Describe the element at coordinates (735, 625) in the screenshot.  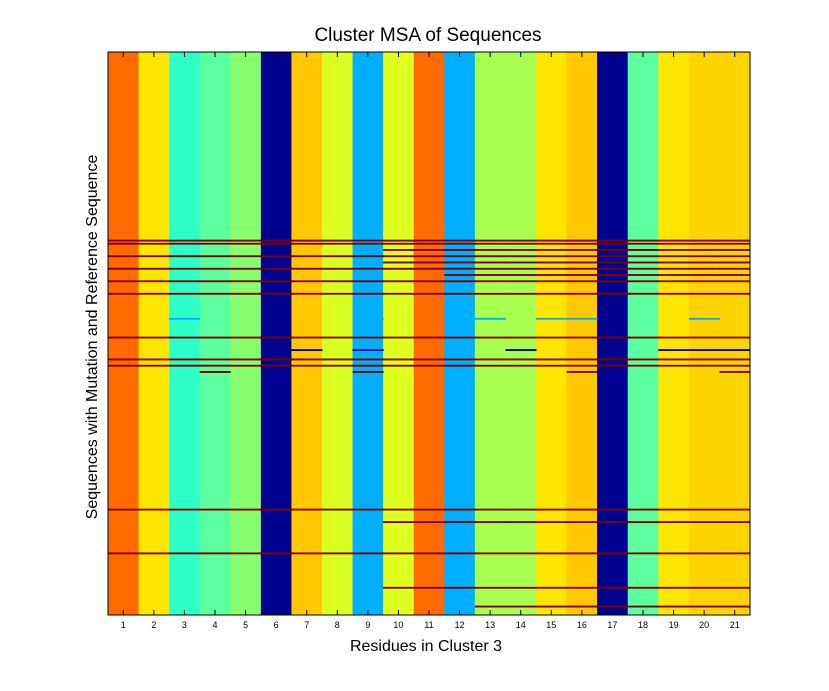
I see `x-tick-label: 21` at that location.